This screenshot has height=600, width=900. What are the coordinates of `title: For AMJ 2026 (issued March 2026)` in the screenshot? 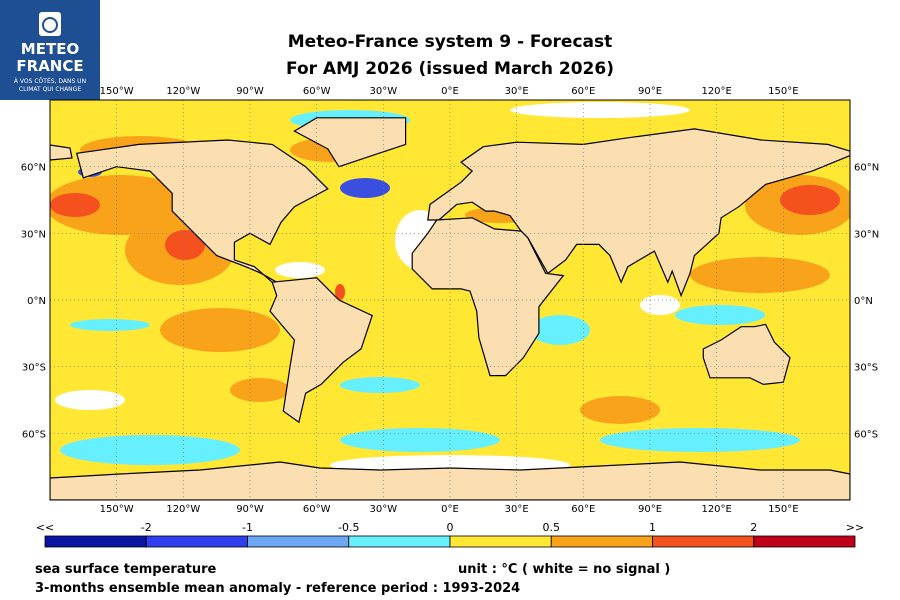 It's located at (450, 69).